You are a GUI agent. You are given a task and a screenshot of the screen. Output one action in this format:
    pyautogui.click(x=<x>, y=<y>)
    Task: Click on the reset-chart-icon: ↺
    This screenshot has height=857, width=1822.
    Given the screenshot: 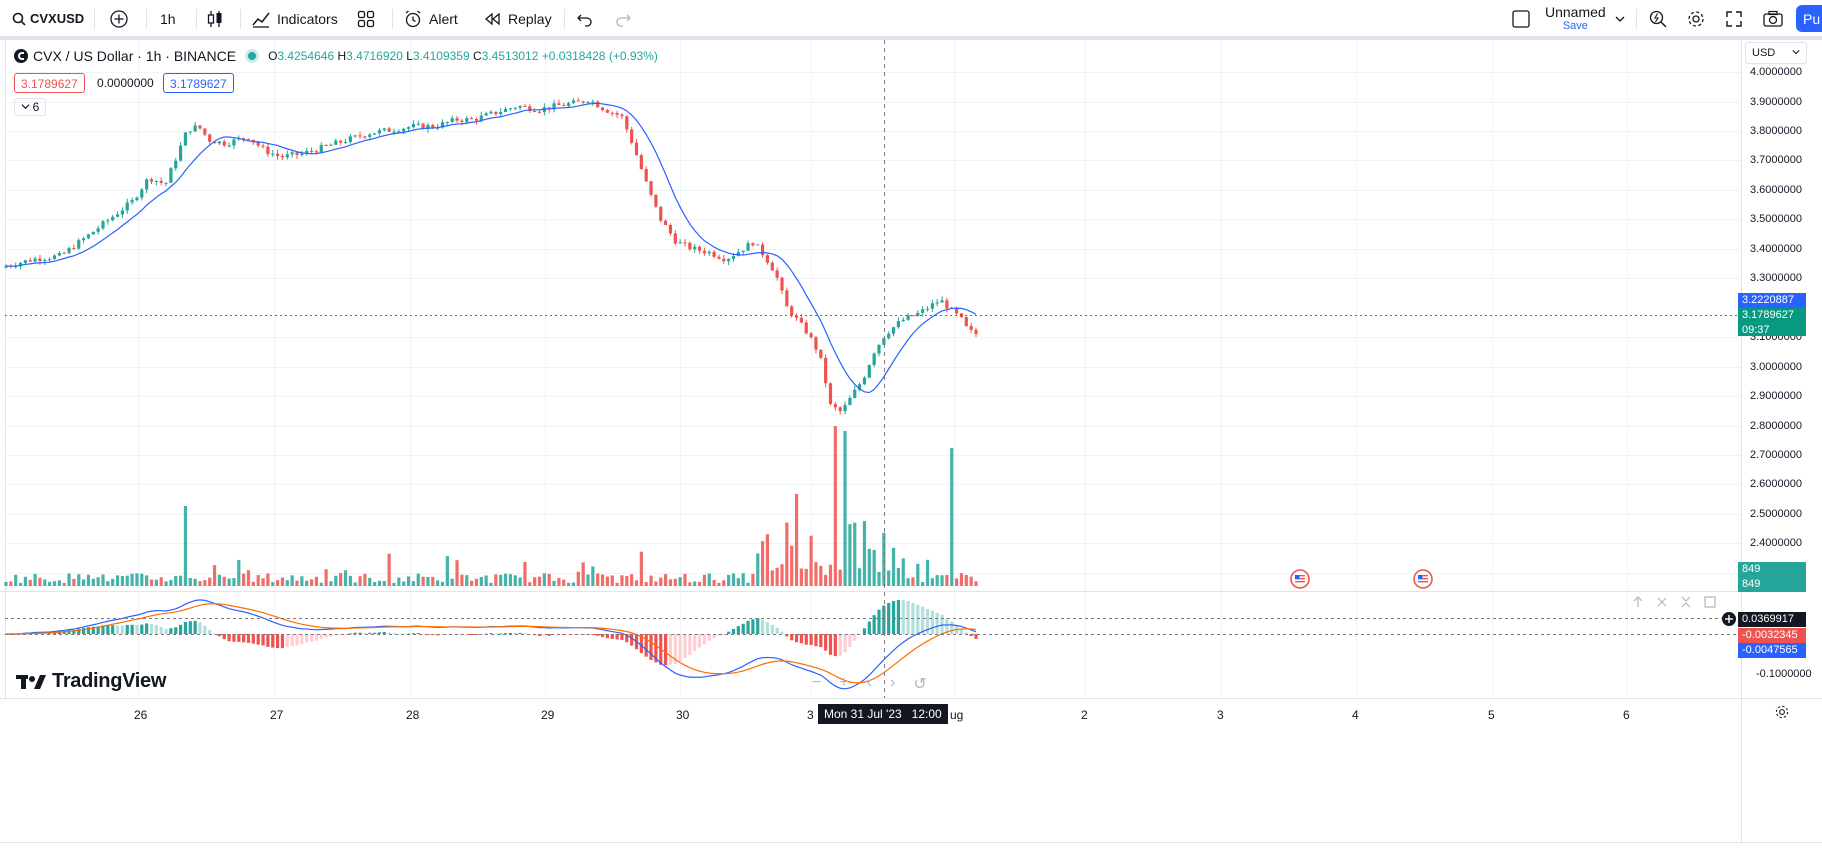 What is the action you would take?
    pyautogui.click(x=920, y=684)
    